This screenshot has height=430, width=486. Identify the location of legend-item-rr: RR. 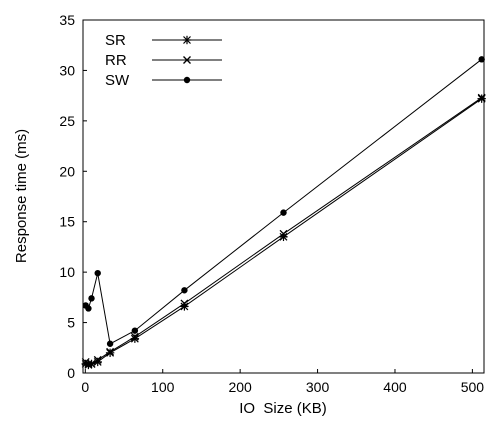
(163, 60).